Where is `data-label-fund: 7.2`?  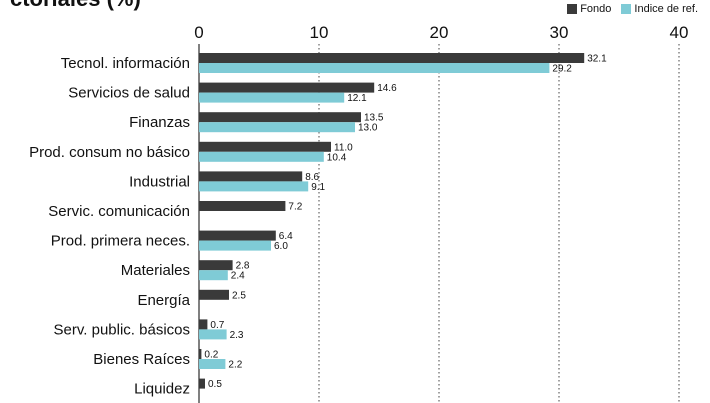 data-label-fund: 7.2 is located at coordinates (295, 207).